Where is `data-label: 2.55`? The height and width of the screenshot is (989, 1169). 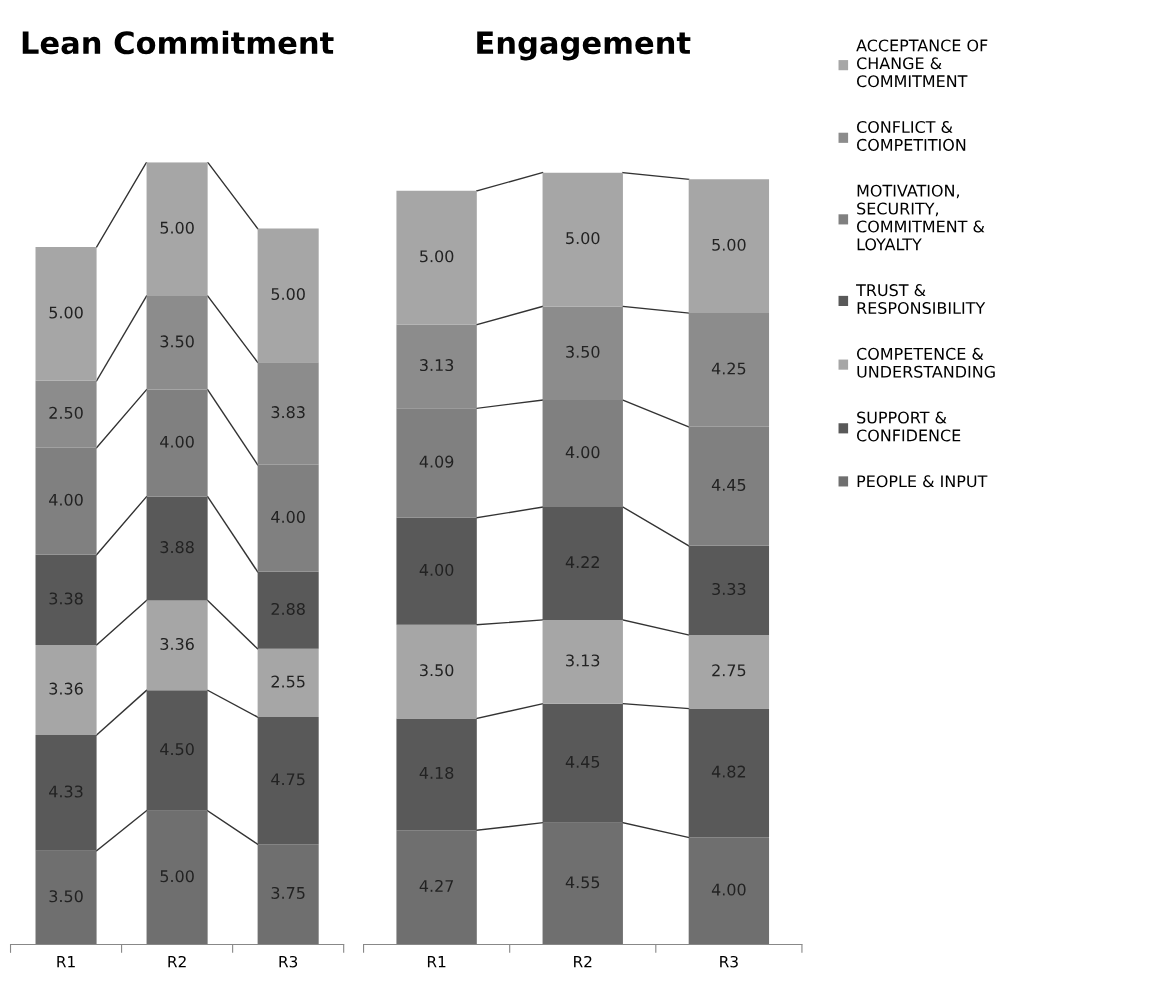
data-label: 2.55 is located at coordinates (288, 681).